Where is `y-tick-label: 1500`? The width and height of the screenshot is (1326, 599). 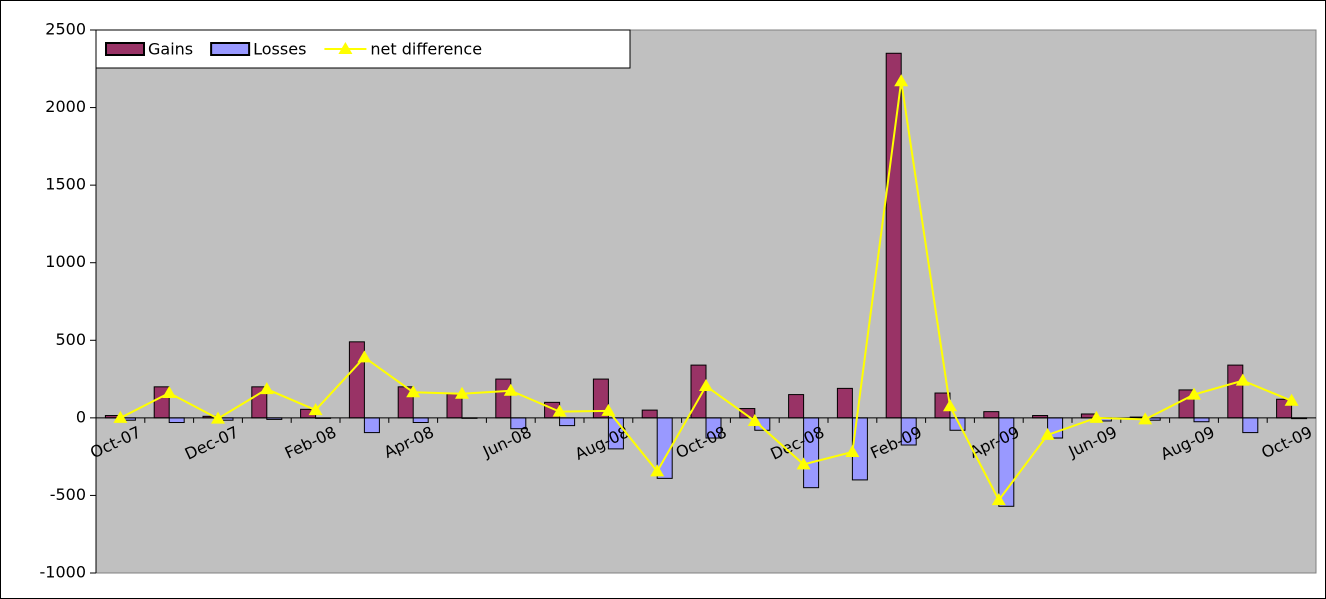
y-tick-label: 1500 is located at coordinates (65, 184).